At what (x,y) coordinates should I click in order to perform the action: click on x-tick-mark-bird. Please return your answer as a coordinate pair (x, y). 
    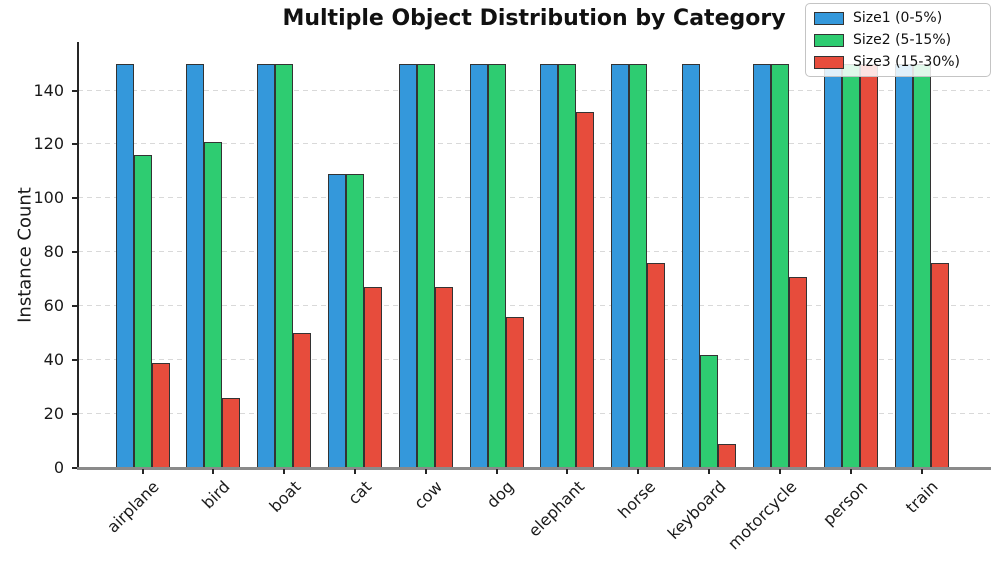
    Looking at the image, I should click on (213, 471).